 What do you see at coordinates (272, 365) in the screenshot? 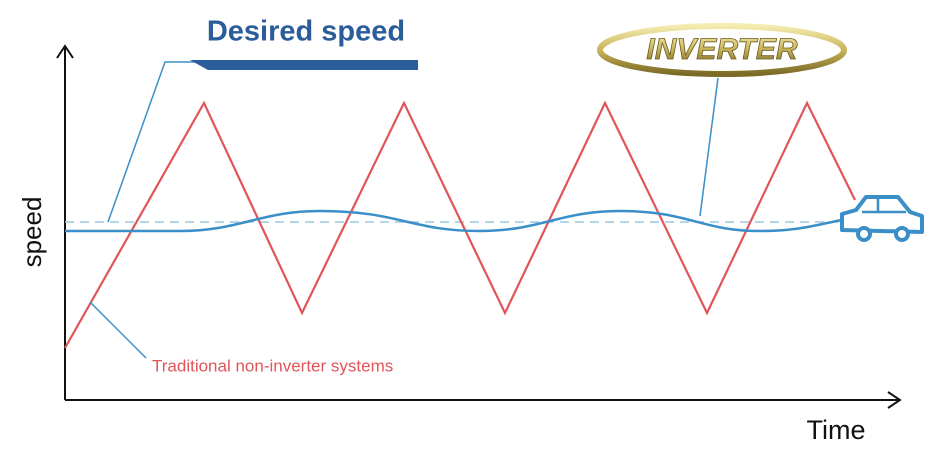
I see `traditional-label: Traditional non-inverter systems` at bounding box center [272, 365].